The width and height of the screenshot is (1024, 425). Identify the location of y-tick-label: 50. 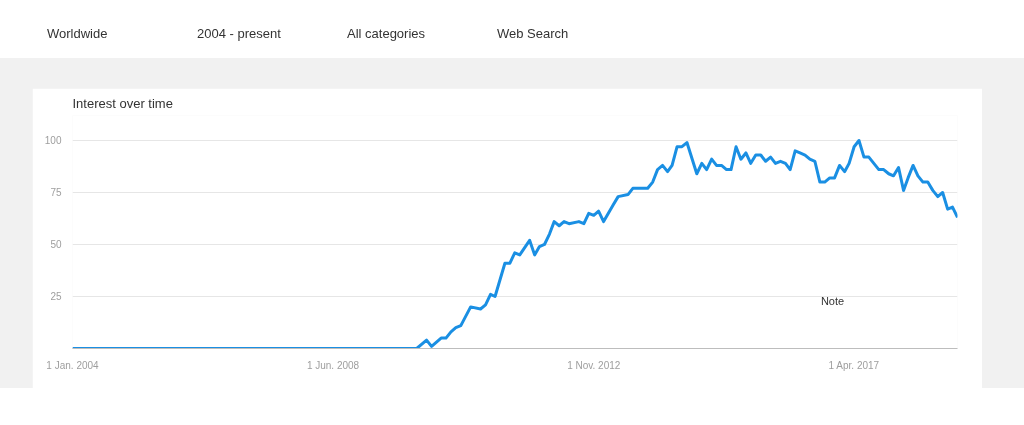
(56, 245).